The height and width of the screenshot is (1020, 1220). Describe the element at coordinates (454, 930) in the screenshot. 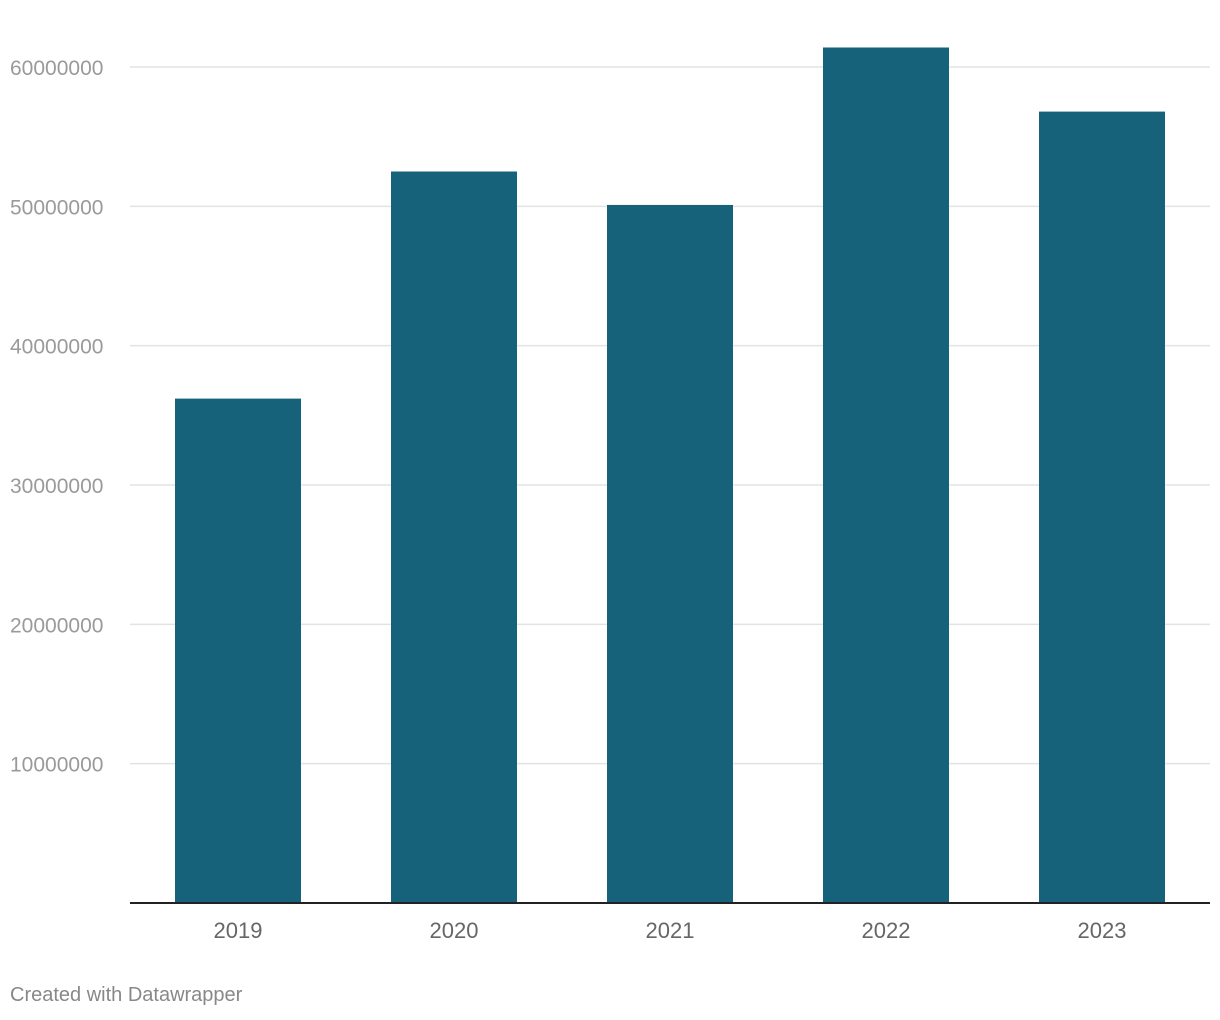

I see `x-tick-label: 2020` at that location.